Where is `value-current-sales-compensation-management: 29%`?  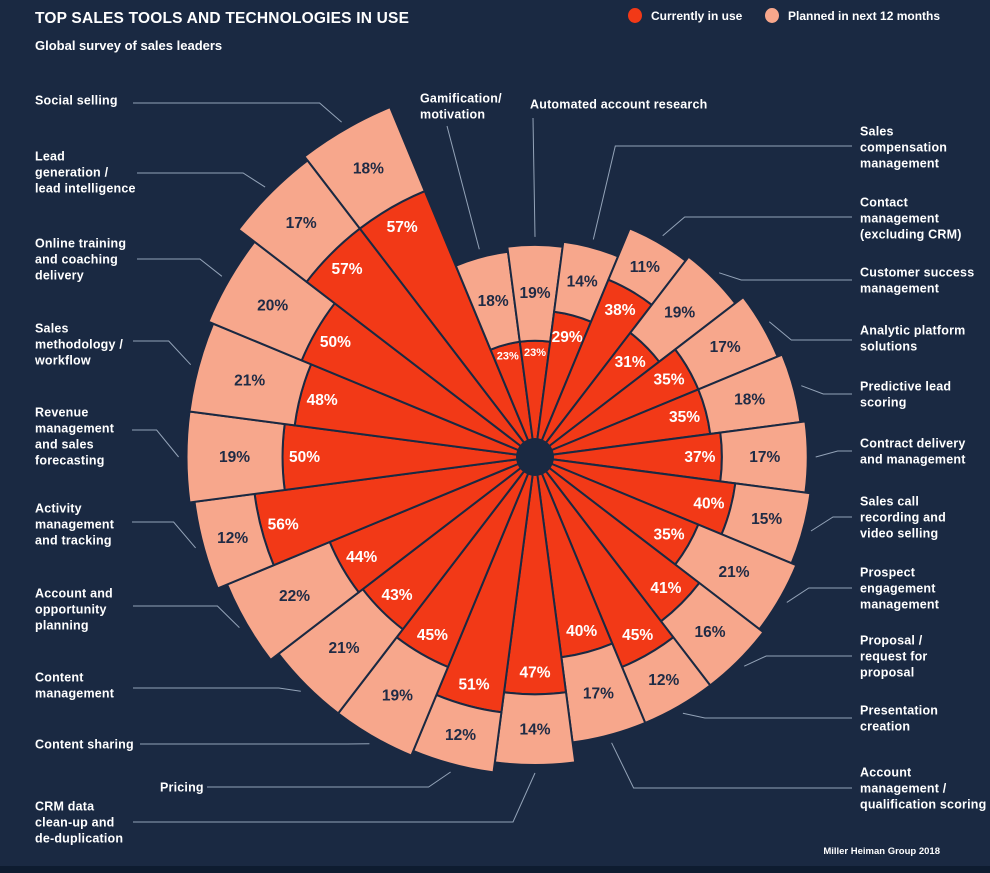
value-current-sales-compensation-management: 29% is located at coordinates (567, 337).